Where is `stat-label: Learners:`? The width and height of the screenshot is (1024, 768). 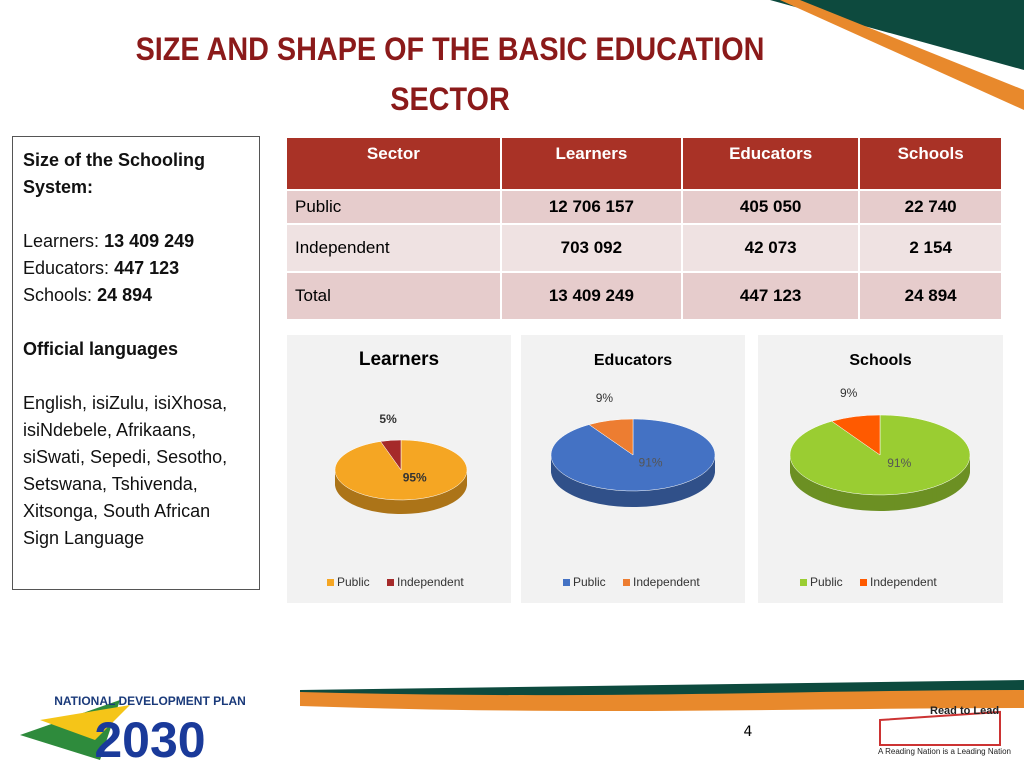
stat-label: Learners: is located at coordinates (61, 241).